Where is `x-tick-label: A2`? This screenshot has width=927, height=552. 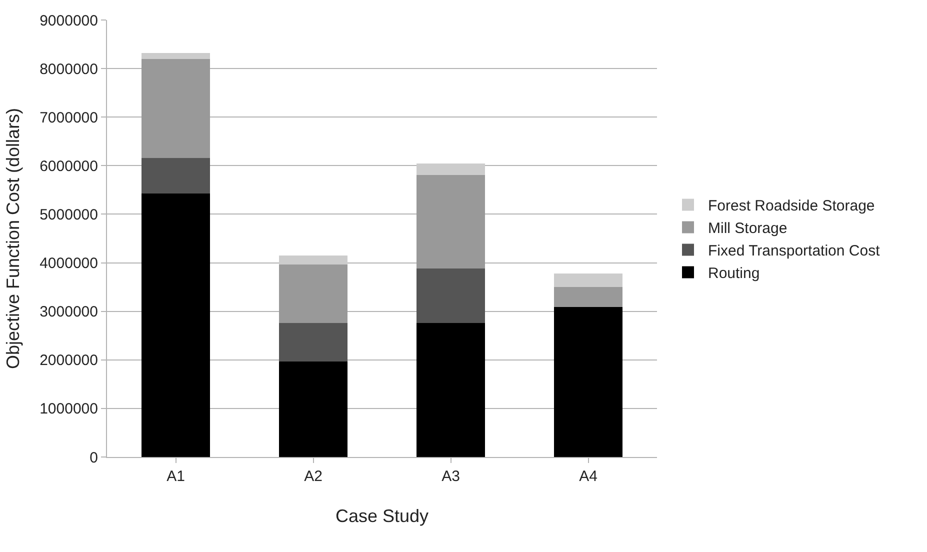 x-tick-label: A2 is located at coordinates (313, 476).